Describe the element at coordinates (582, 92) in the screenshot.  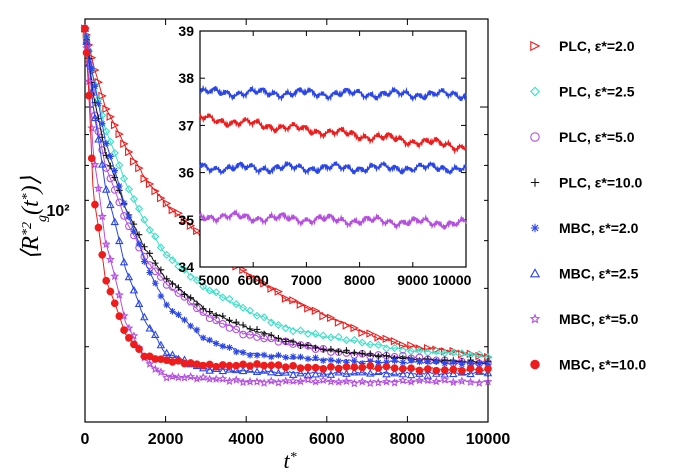
I see `legend-item: PLC, ε*=2.5` at that location.